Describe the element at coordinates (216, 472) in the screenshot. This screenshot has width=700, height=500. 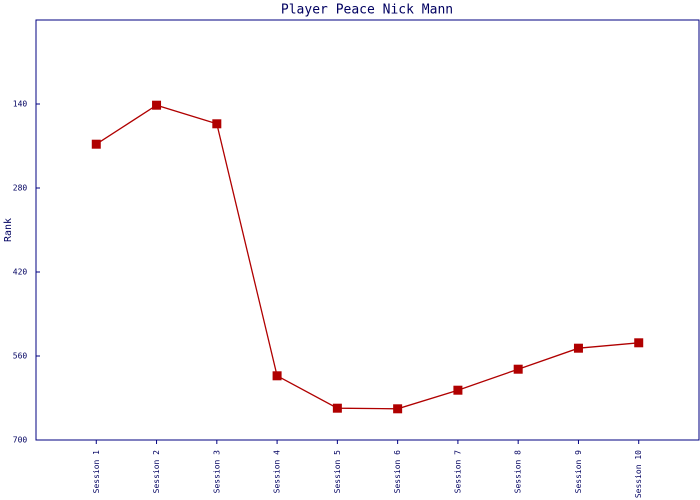
I see `x-tick-label: Session 3` at that location.